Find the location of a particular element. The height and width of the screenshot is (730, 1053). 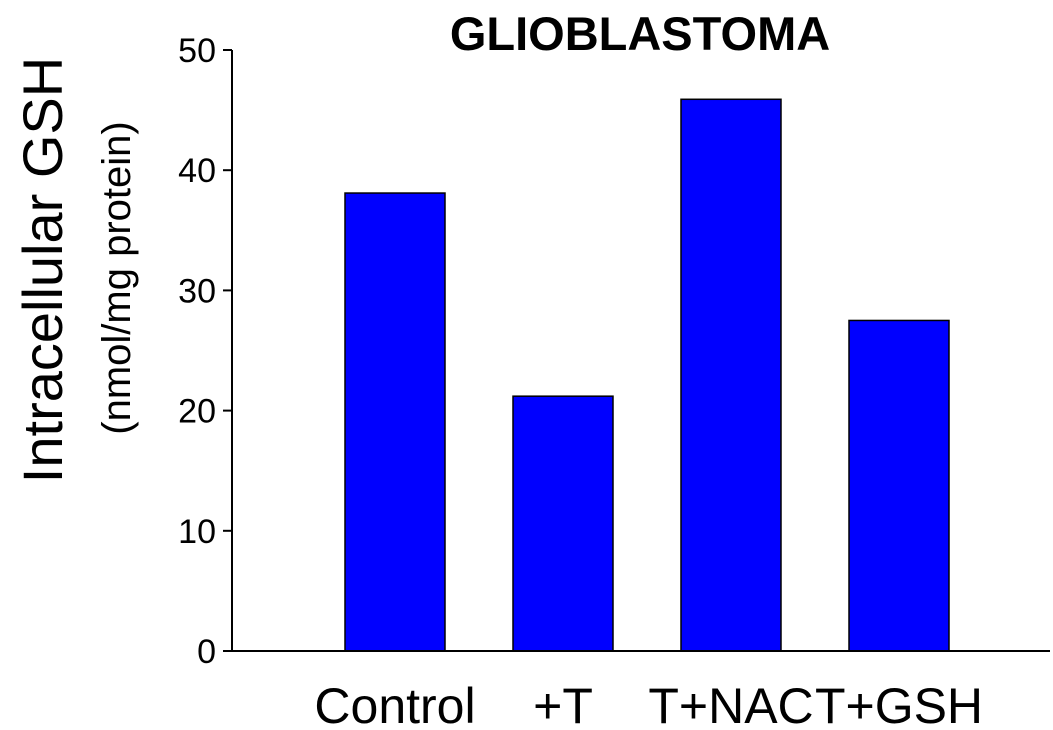

x-tick-label-control: Control is located at coordinates (394, 704).